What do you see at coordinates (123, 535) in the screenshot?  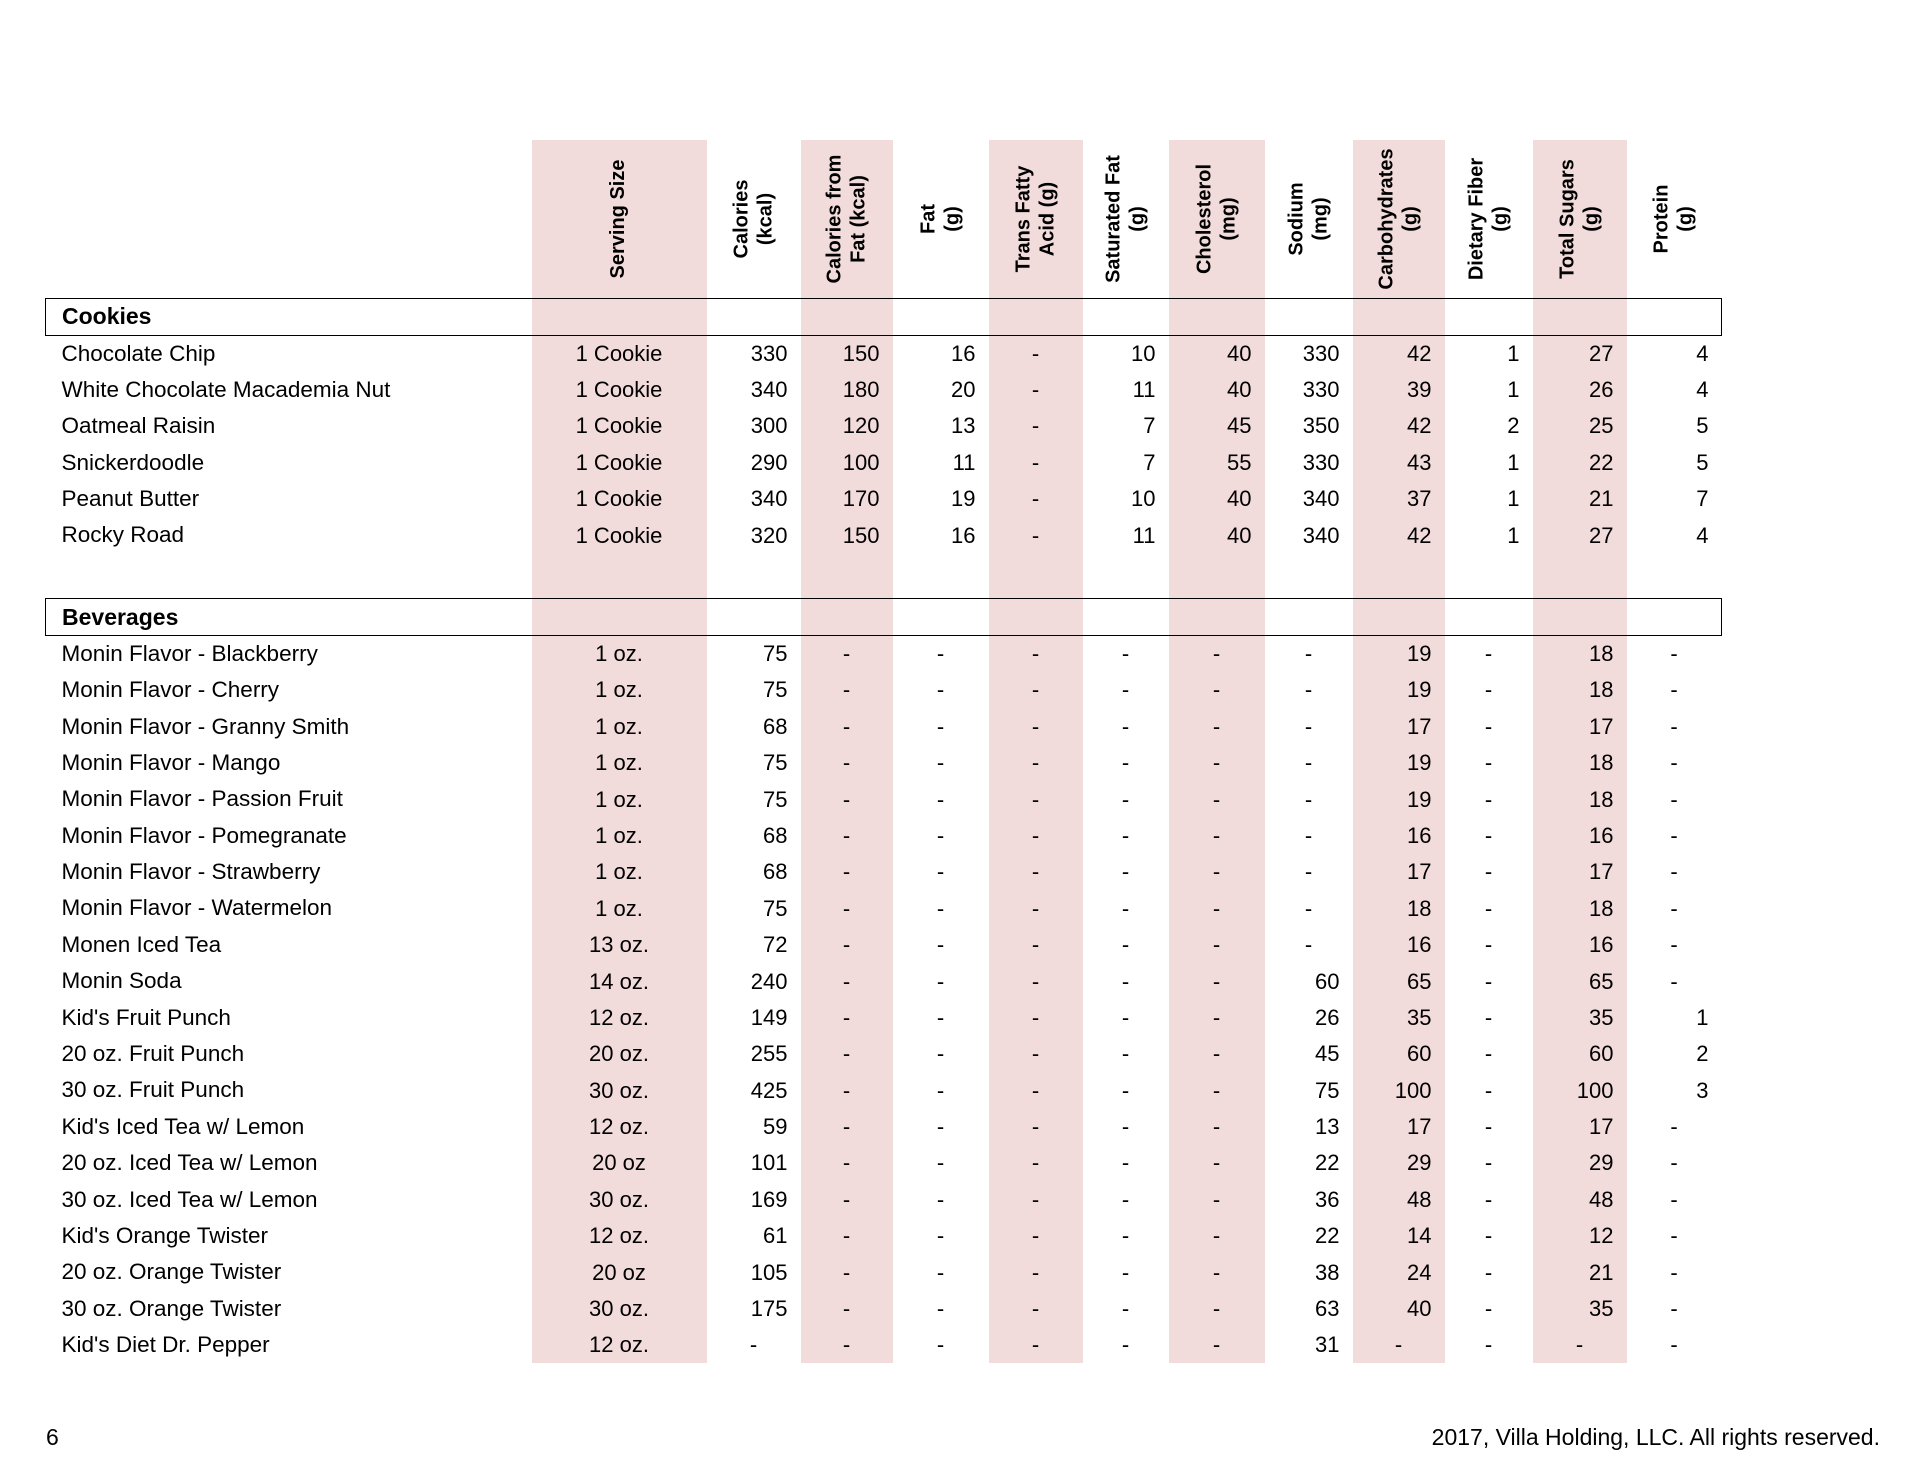 I see `item-name-cell: Rocky Road` at bounding box center [123, 535].